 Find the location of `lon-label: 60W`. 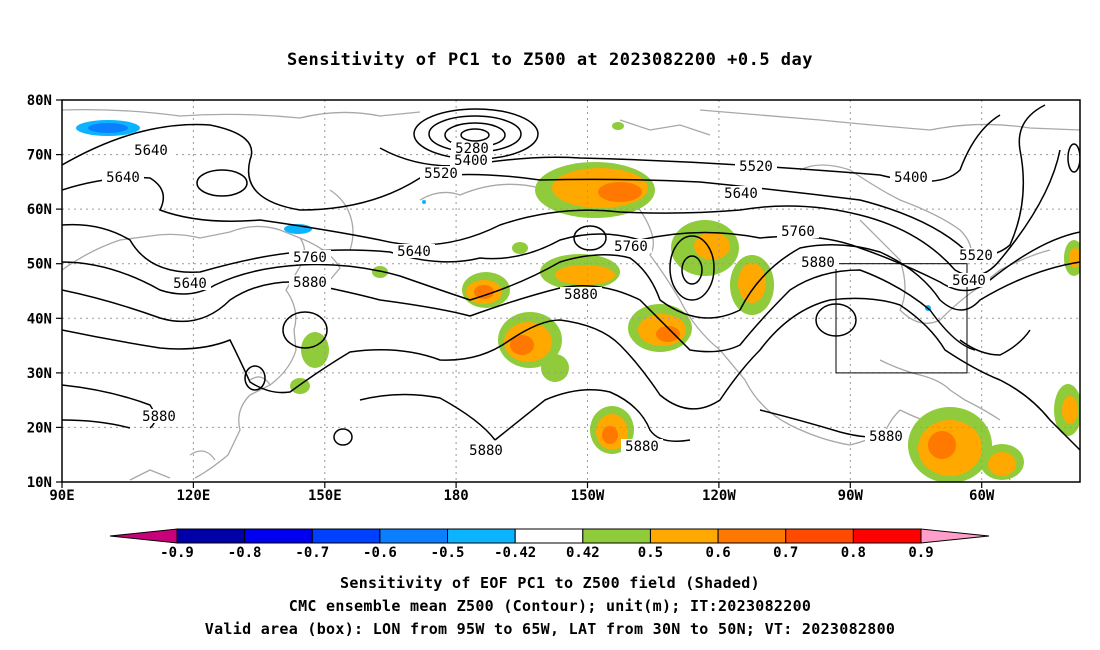

lon-label: 60W is located at coordinates (982, 496).